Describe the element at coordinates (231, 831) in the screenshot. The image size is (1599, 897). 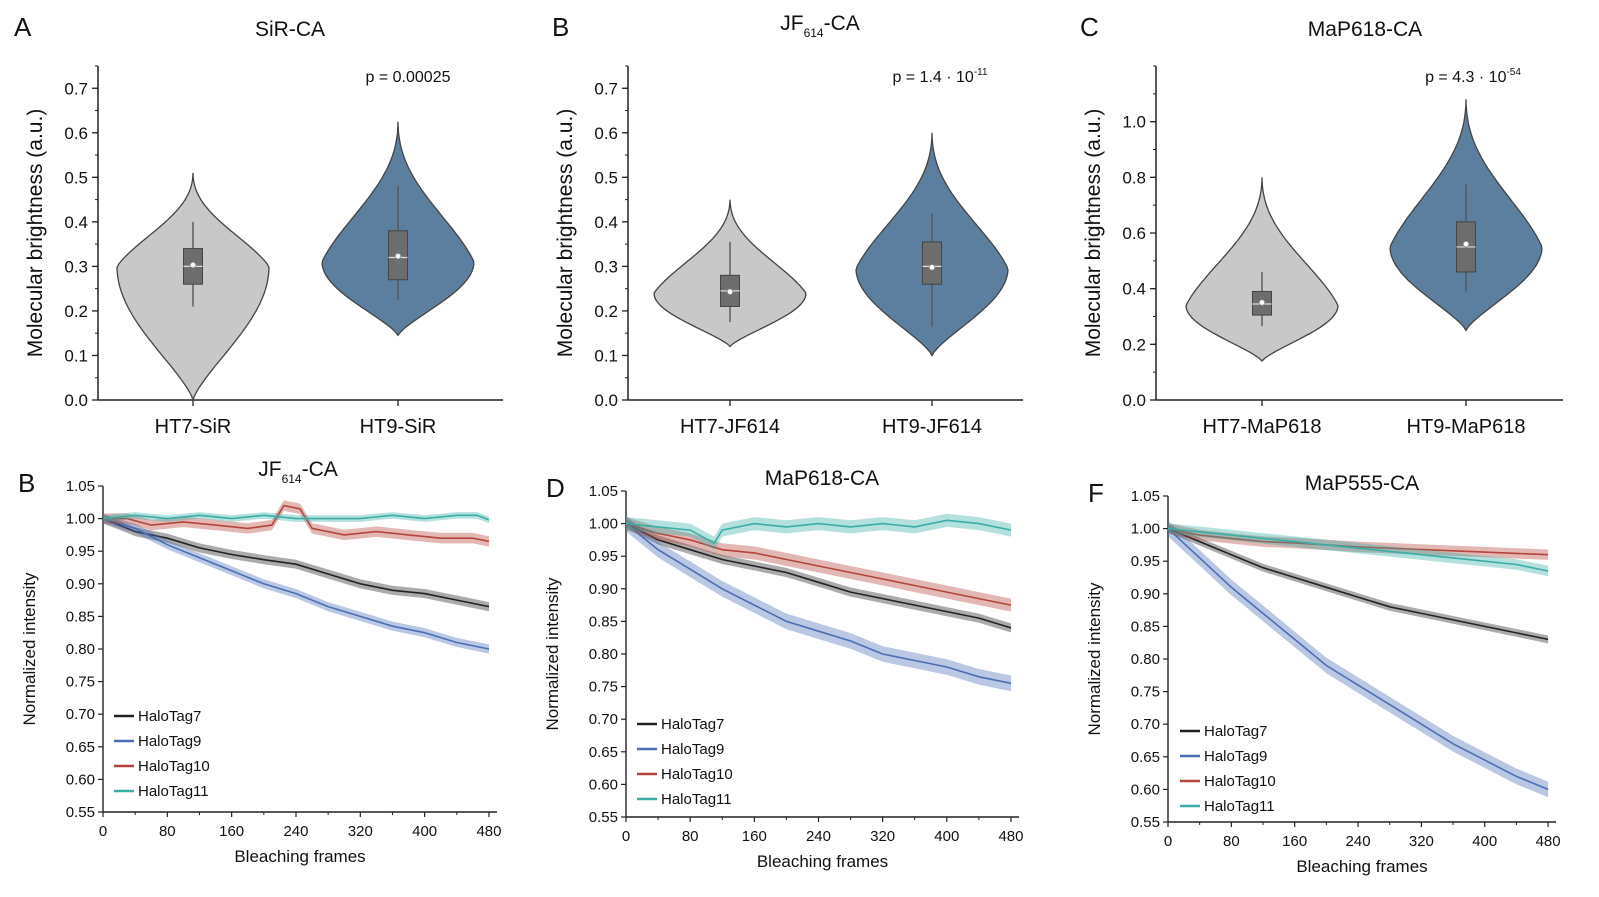
I see `x-tick-label: 160` at that location.